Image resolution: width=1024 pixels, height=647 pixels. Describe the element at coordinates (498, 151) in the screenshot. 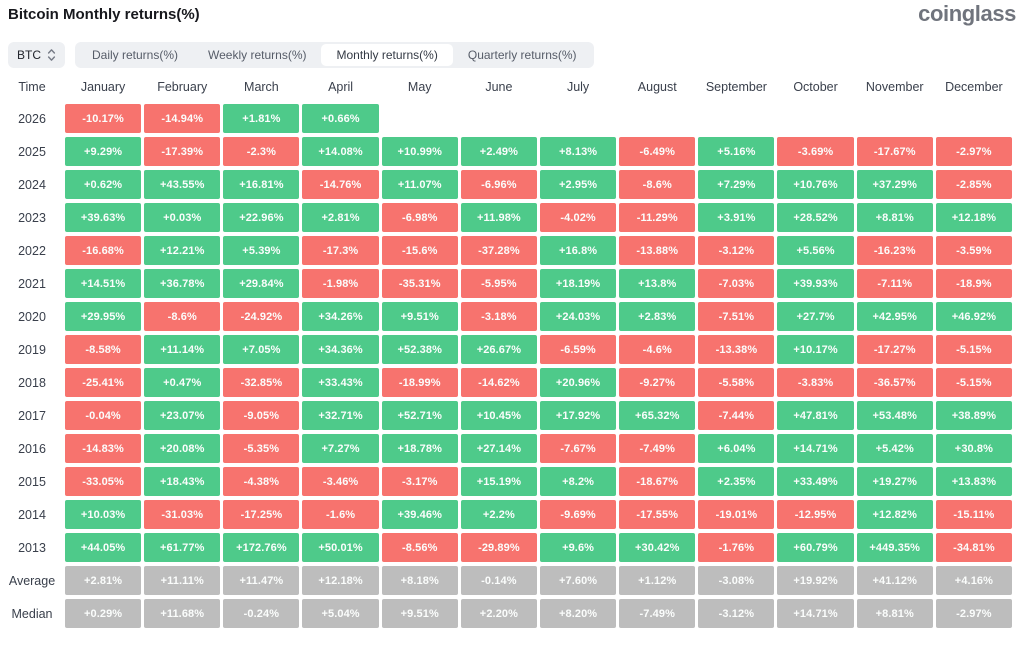

I see `return-cell: +2.49%` at that location.